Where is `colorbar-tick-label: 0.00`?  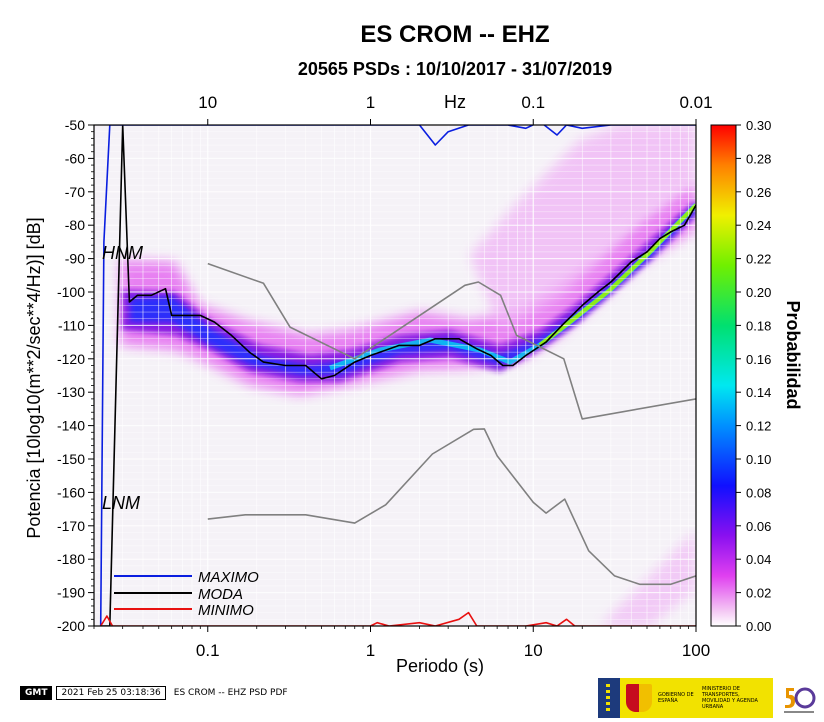
colorbar-tick-label: 0.00 is located at coordinates (758, 626).